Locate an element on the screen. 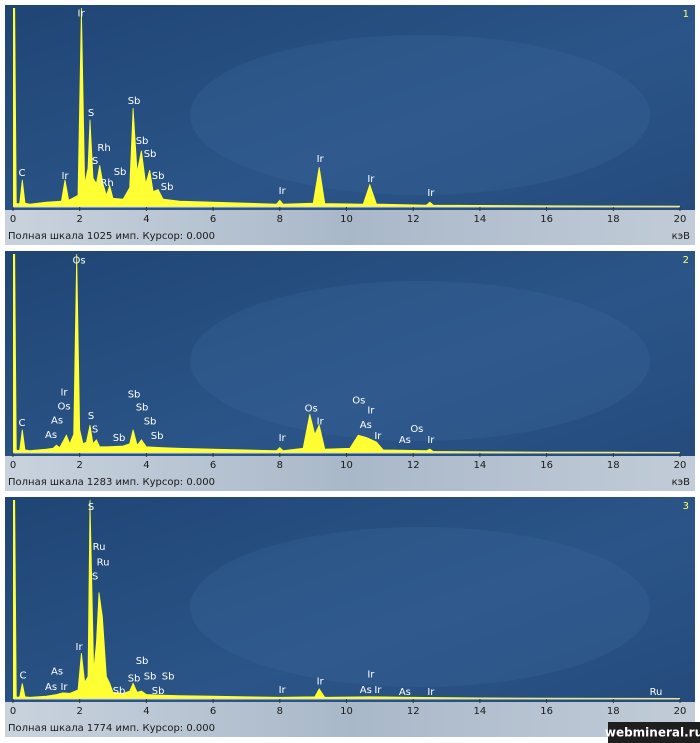  watermark-box is located at coordinates (654, 732).